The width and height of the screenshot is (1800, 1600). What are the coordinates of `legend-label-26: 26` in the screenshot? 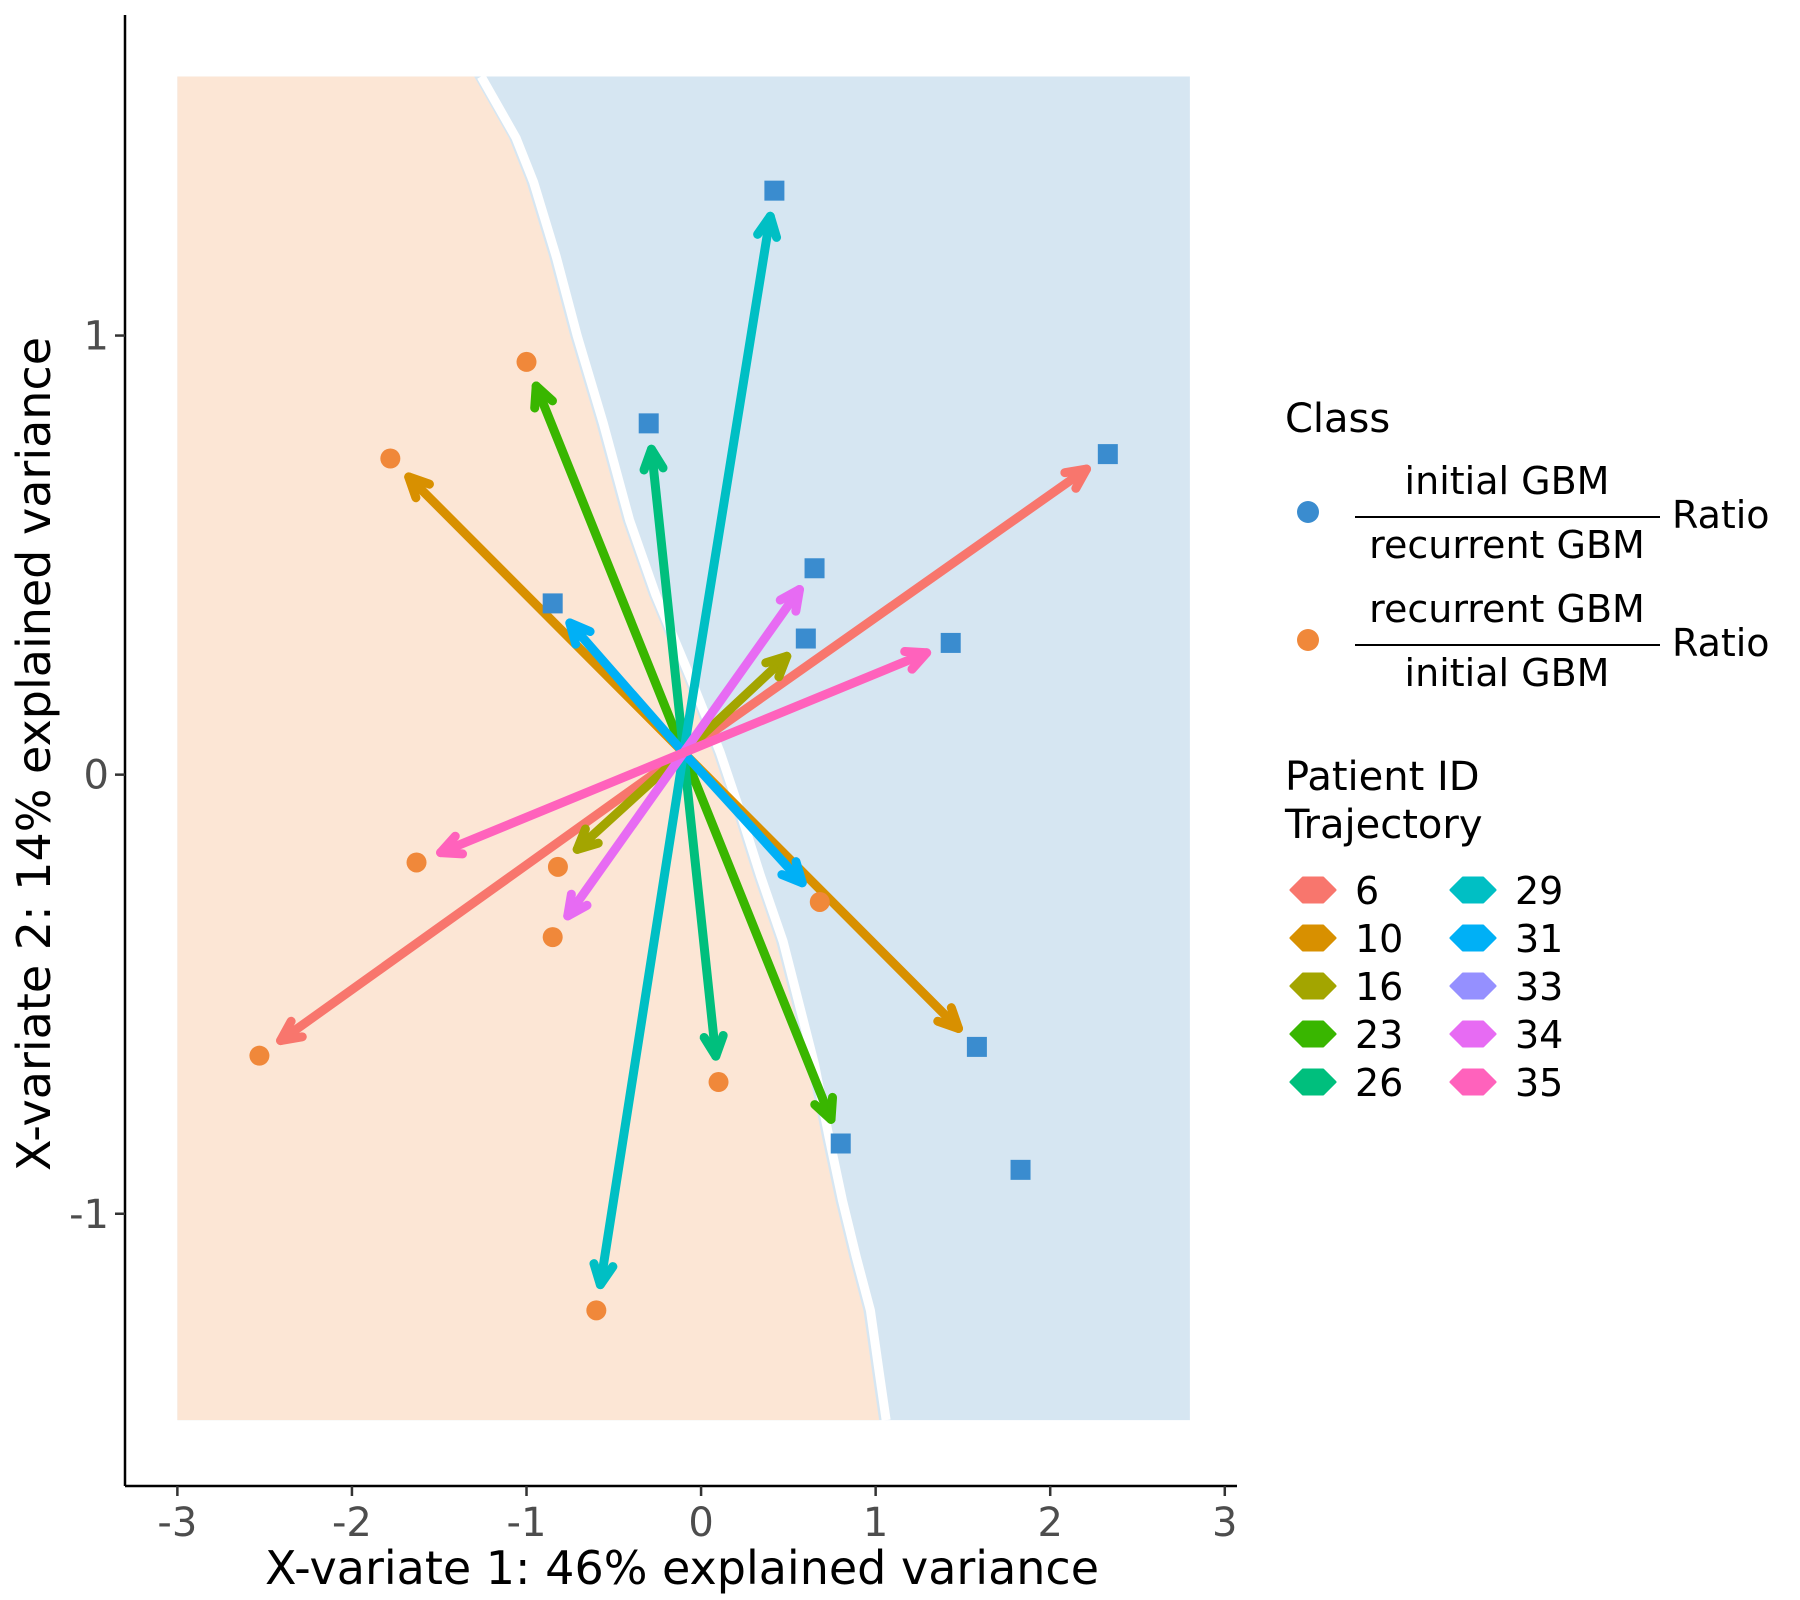 It's located at (1379, 1083).